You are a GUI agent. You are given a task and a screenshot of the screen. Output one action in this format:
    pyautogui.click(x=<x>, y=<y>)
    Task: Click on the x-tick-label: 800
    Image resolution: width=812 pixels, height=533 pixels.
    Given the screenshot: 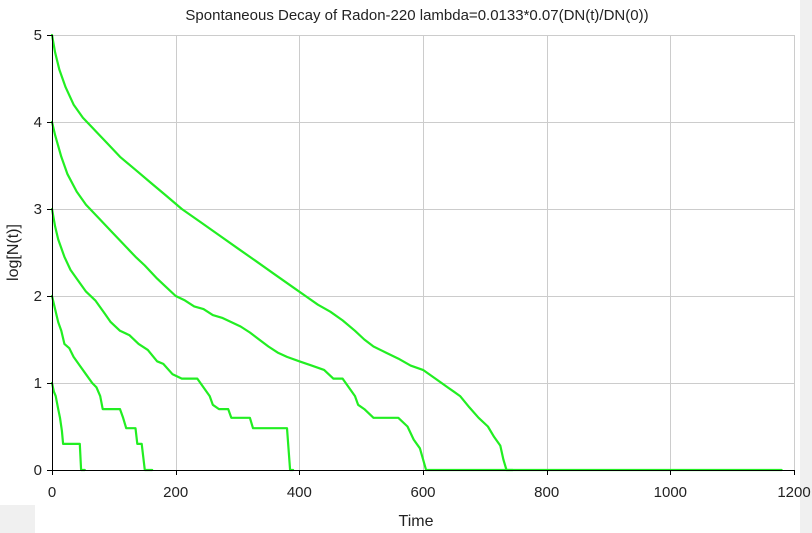 What is the action you would take?
    pyautogui.click(x=546, y=492)
    